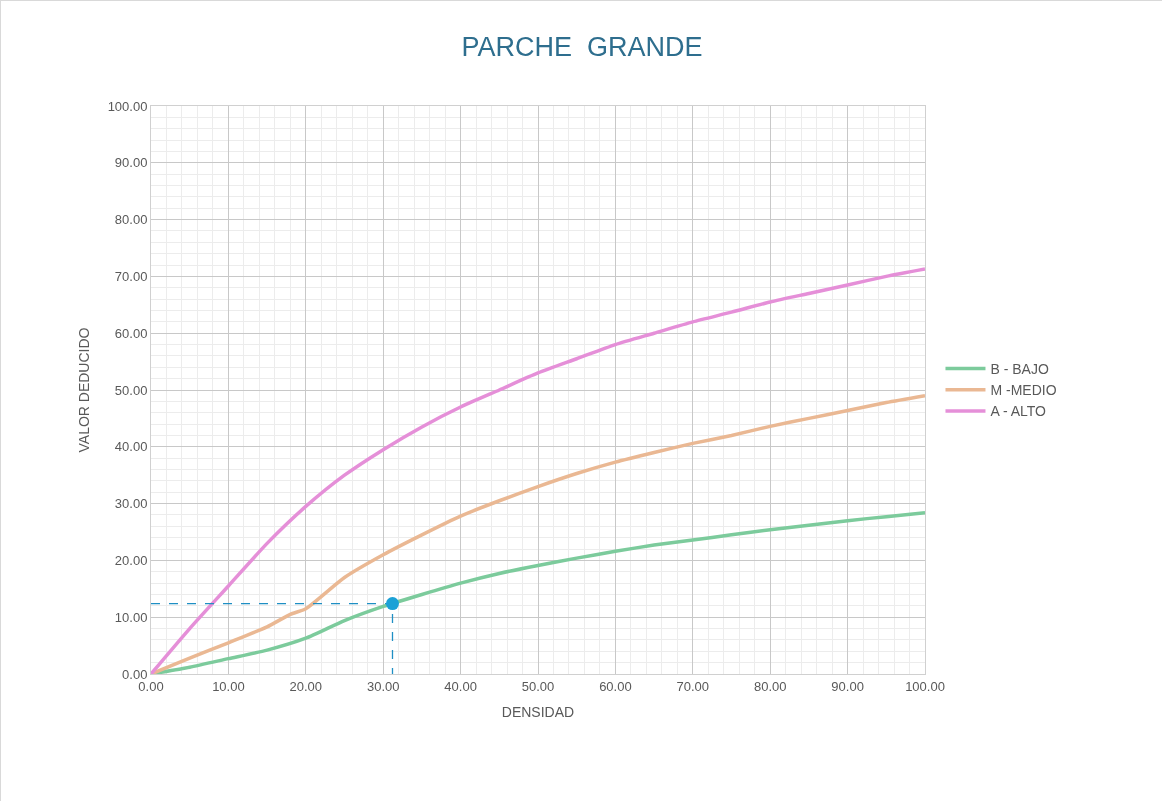 This screenshot has height=801, width=1162. What do you see at coordinates (693, 686) in the screenshot?
I see `x-tick-label: 70.00` at bounding box center [693, 686].